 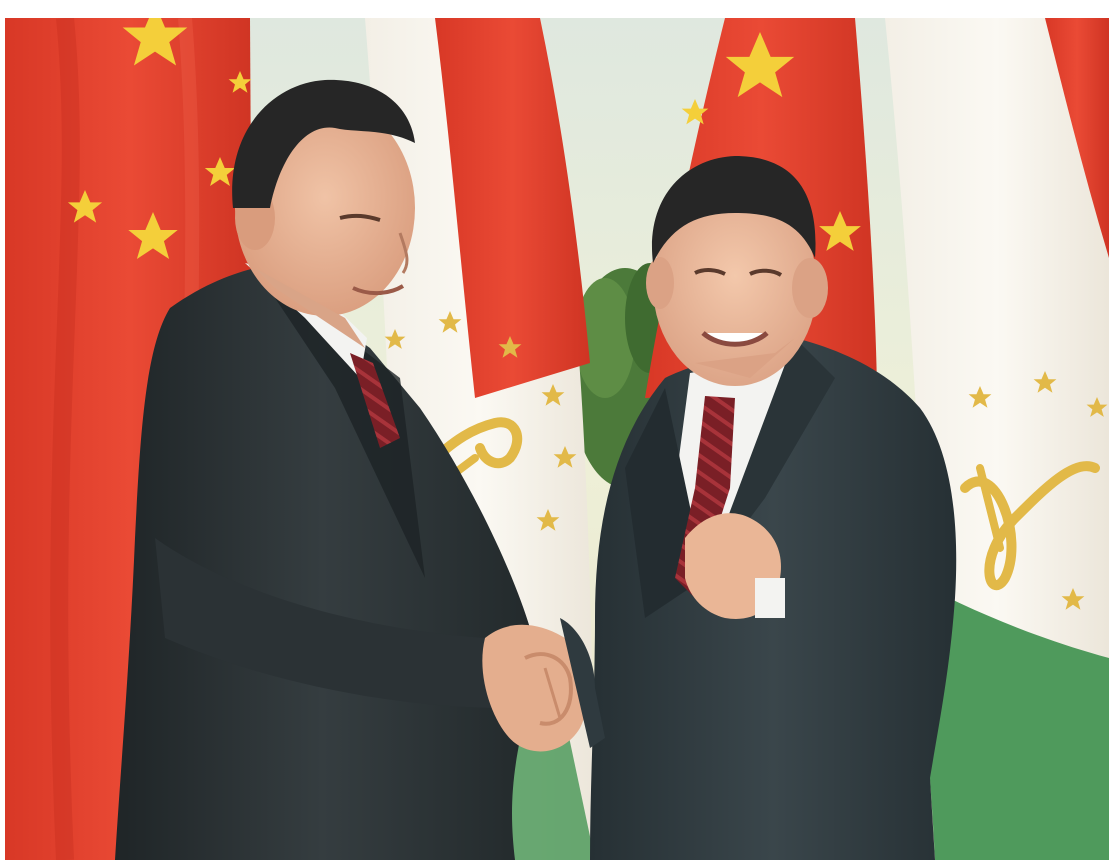 I want to click on hair-left, so click(x=323, y=143).